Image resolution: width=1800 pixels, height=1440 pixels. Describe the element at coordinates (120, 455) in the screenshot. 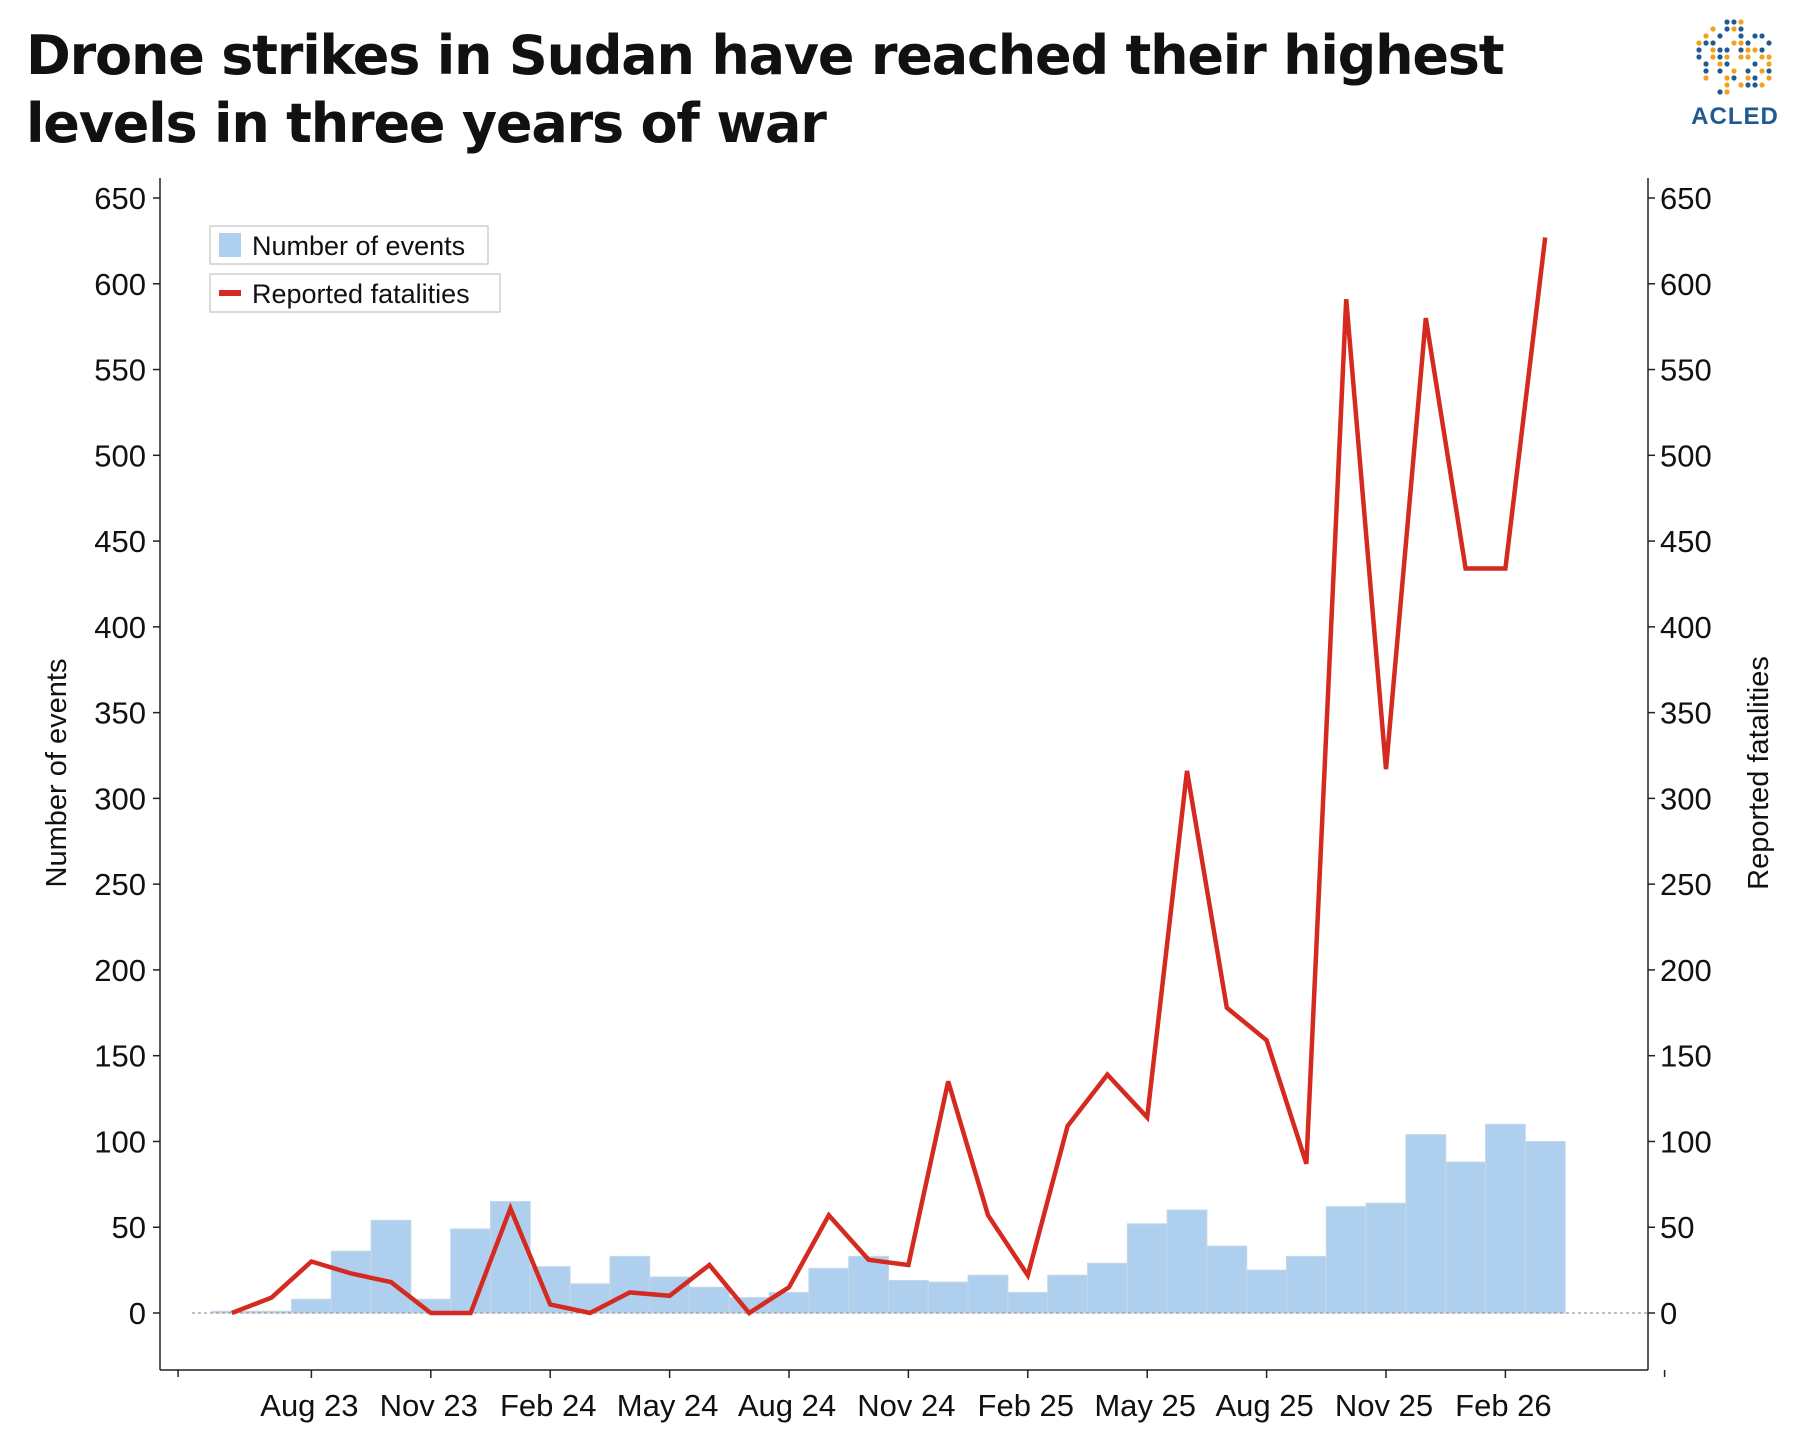

I see `left-tick-label-500: 500` at that location.